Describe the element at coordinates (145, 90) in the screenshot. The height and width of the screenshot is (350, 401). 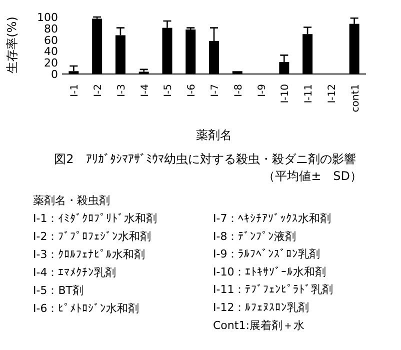
I see `x-tick-label: I-4` at that location.